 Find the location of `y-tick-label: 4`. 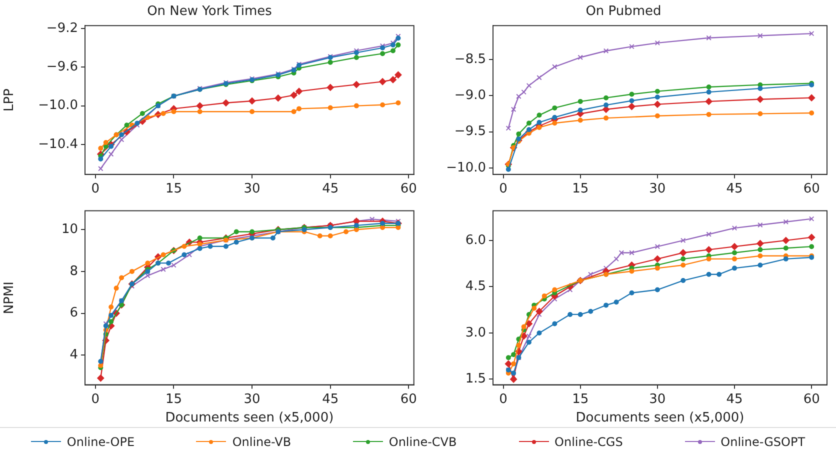

y-tick-label: 4 is located at coordinates (74, 354).